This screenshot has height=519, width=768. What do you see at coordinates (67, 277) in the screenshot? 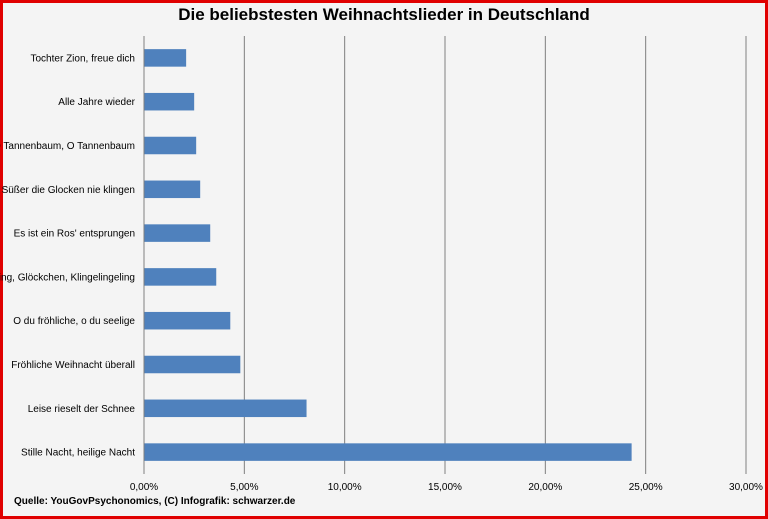
I see `category-label: Kling, Glöckchen, Klingelingeling` at bounding box center [67, 277].